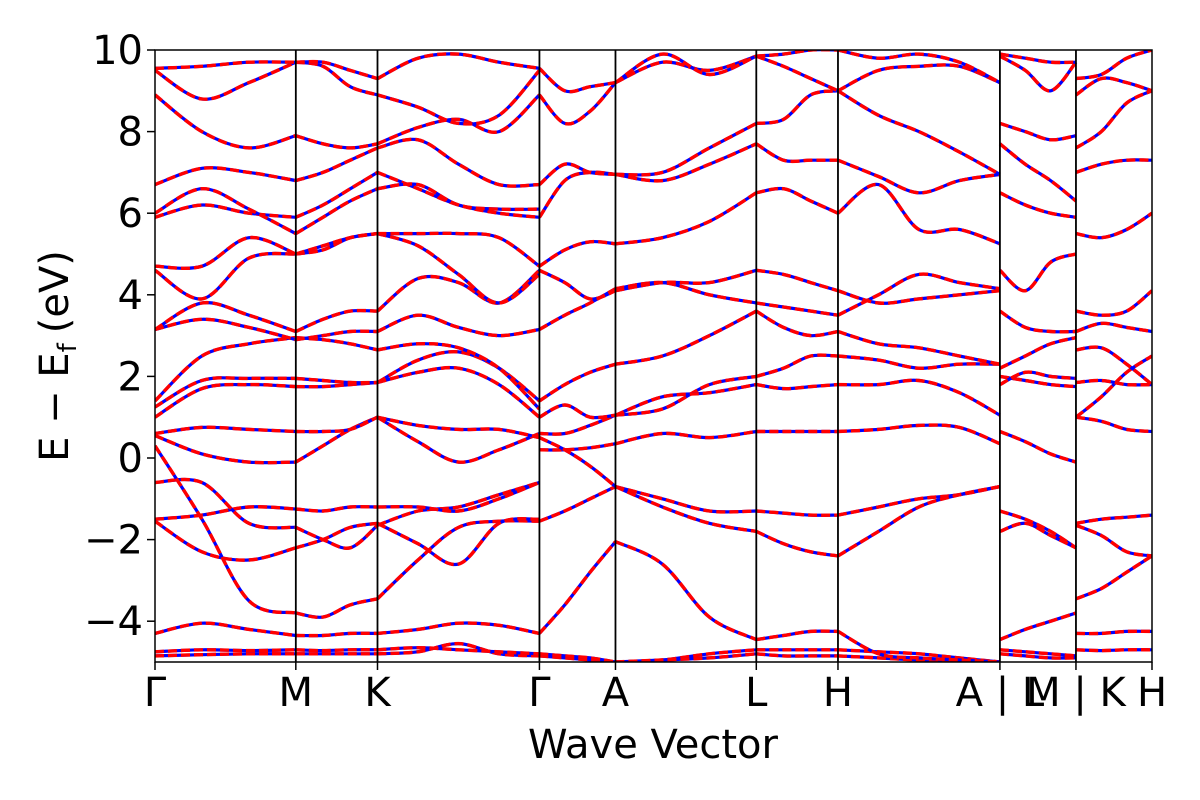 The height and width of the screenshot is (800, 1200). Describe the element at coordinates (130, 214) in the screenshot. I see `y-tick-label-5: 6` at that location.